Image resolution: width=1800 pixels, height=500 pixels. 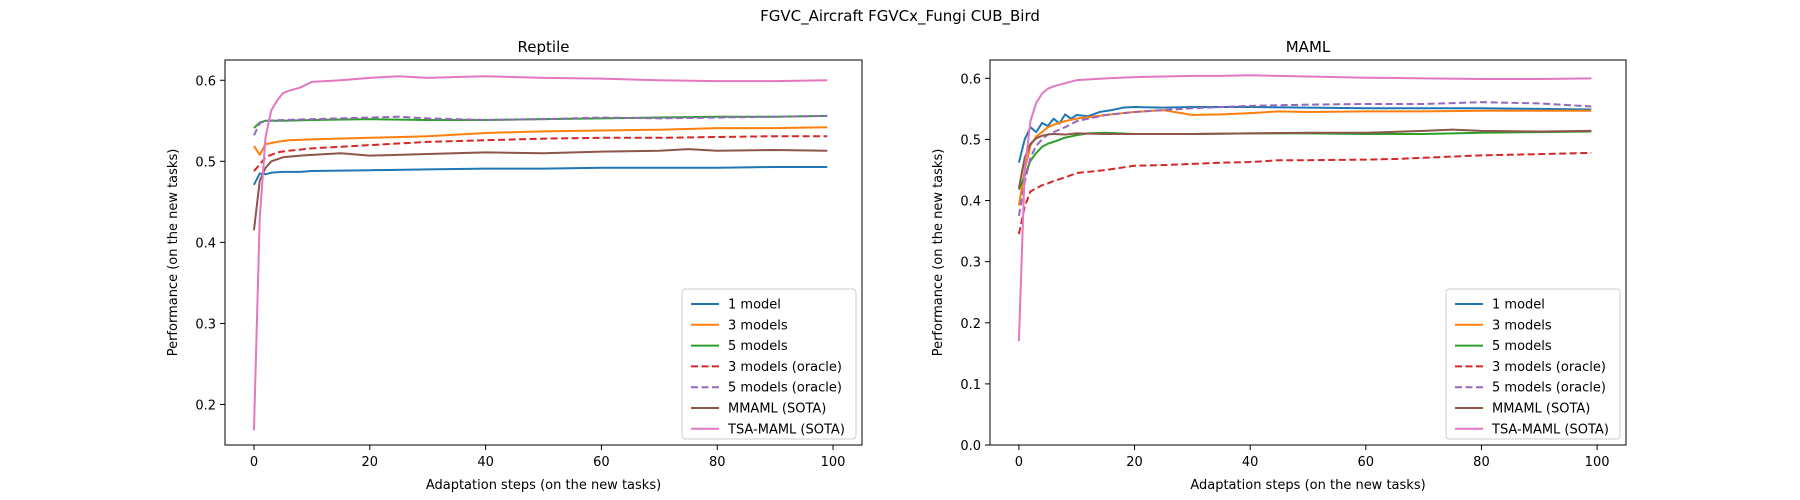 What do you see at coordinates (900, 16) in the screenshot?
I see `figure-title: FGVC_Aircraft FGVCx_Fungi CUB_Bird` at bounding box center [900, 16].